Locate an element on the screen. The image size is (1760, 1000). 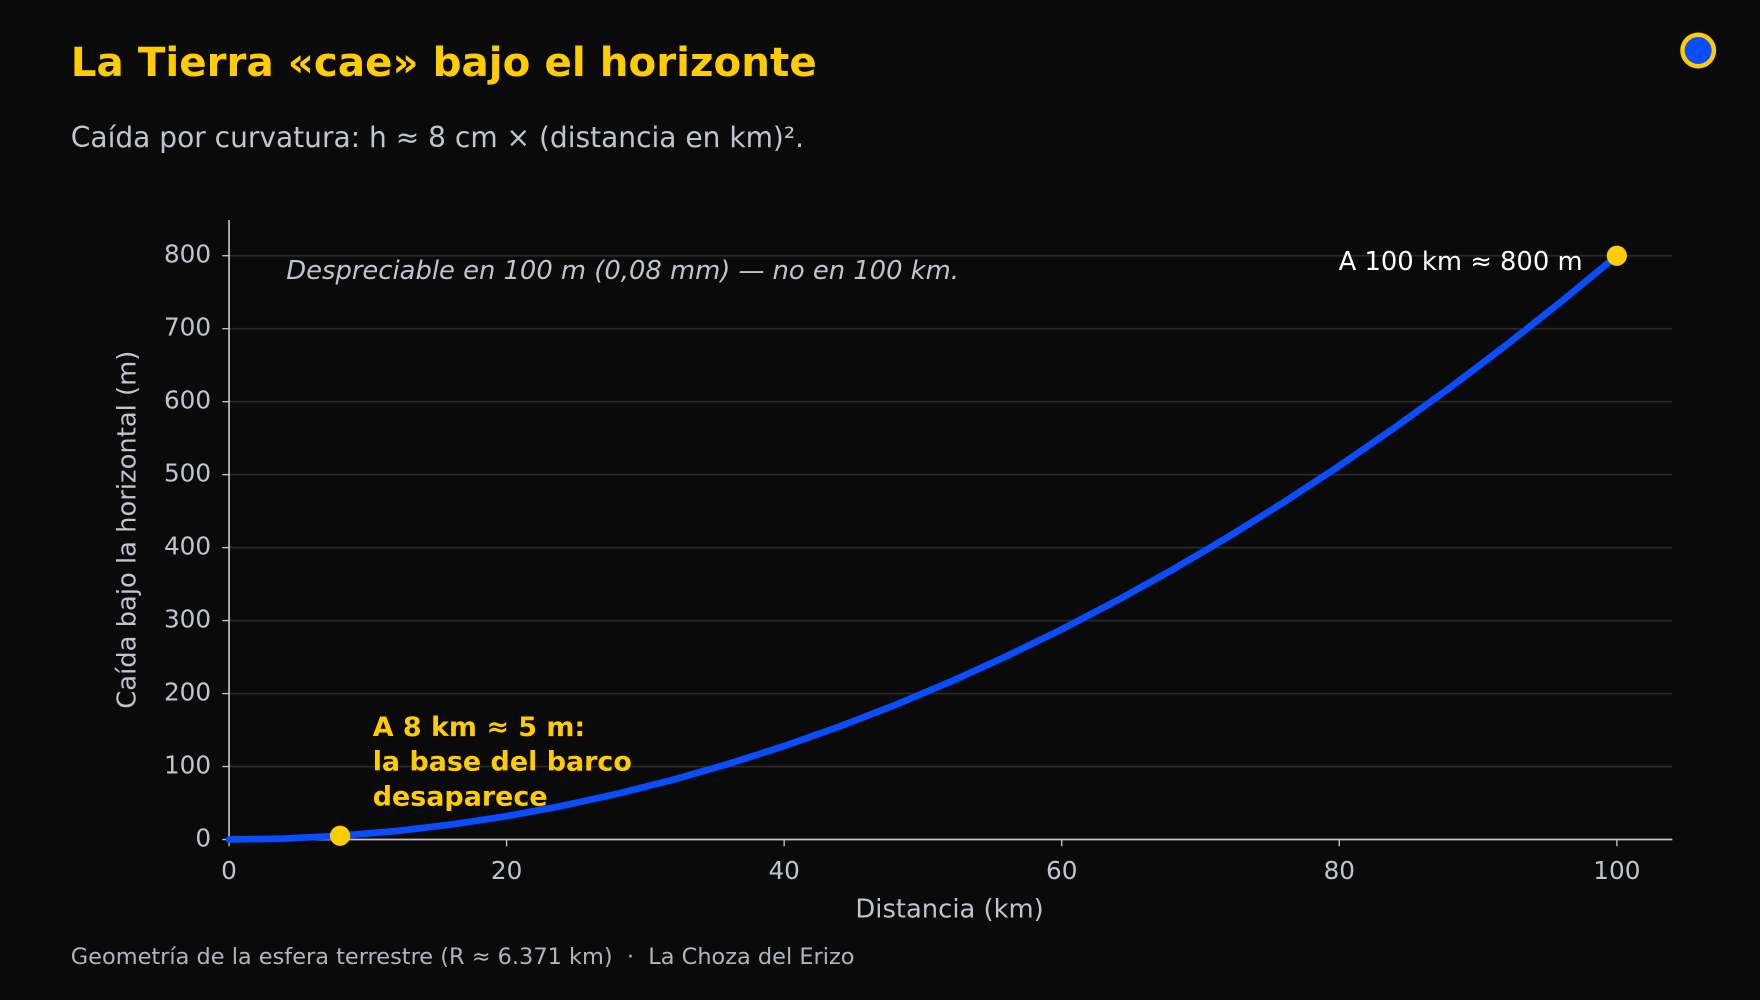
annotation: A 8 km ≈ 5 m: is located at coordinates (479, 727).